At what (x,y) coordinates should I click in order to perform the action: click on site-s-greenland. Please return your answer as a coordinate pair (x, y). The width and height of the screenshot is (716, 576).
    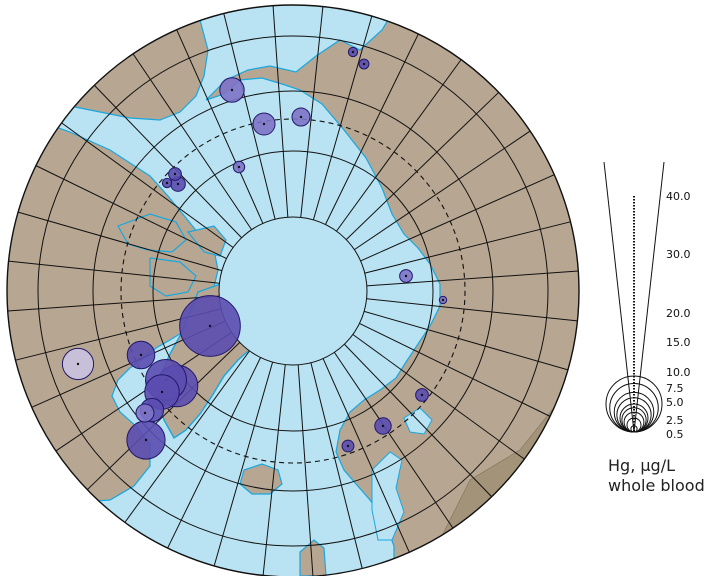
    Looking at the image, I should click on (146, 440).